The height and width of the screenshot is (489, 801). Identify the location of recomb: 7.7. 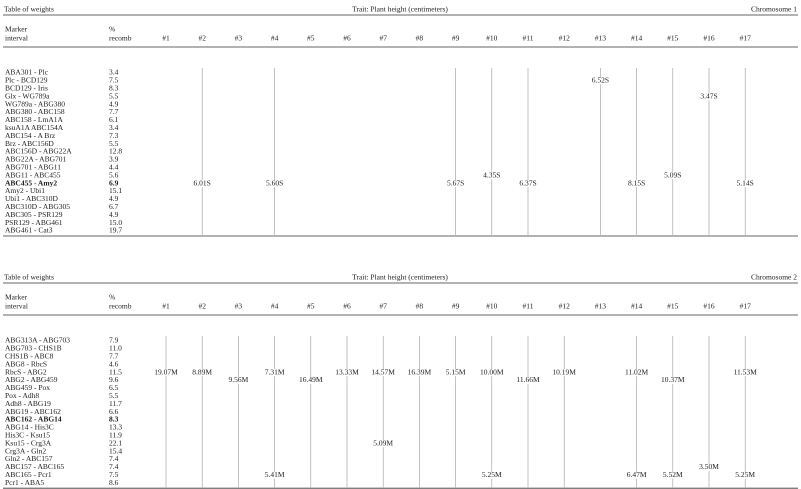
(114, 356).